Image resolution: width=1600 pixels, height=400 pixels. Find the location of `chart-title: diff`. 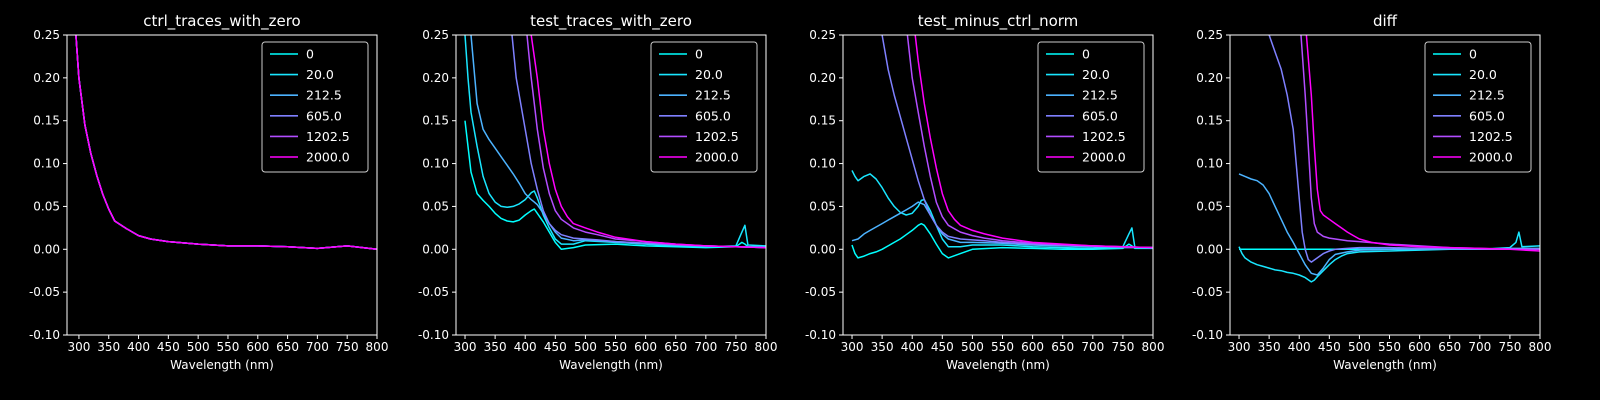

chart-title: diff is located at coordinates (1385, 21).